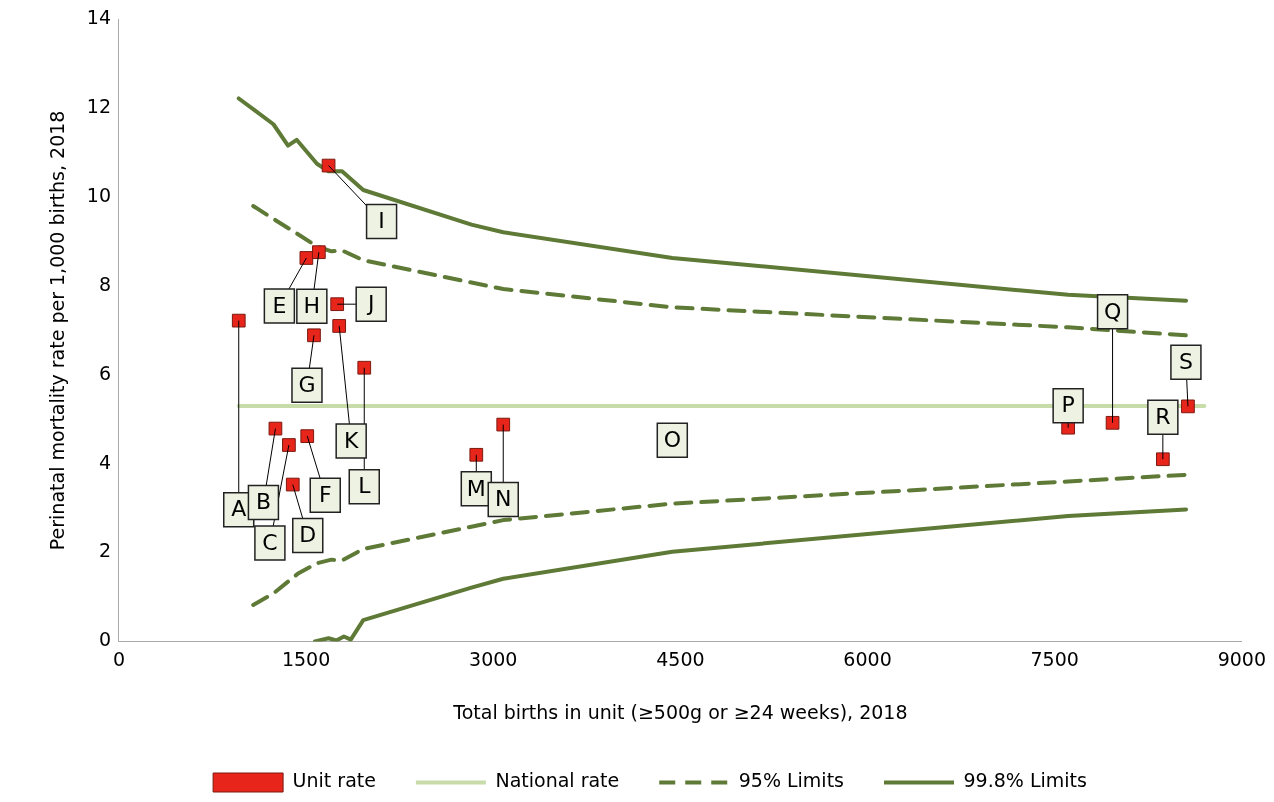 The height and width of the screenshot is (802, 1274). Describe the element at coordinates (307, 385) in the screenshot. I see `data-label: G` at that location.